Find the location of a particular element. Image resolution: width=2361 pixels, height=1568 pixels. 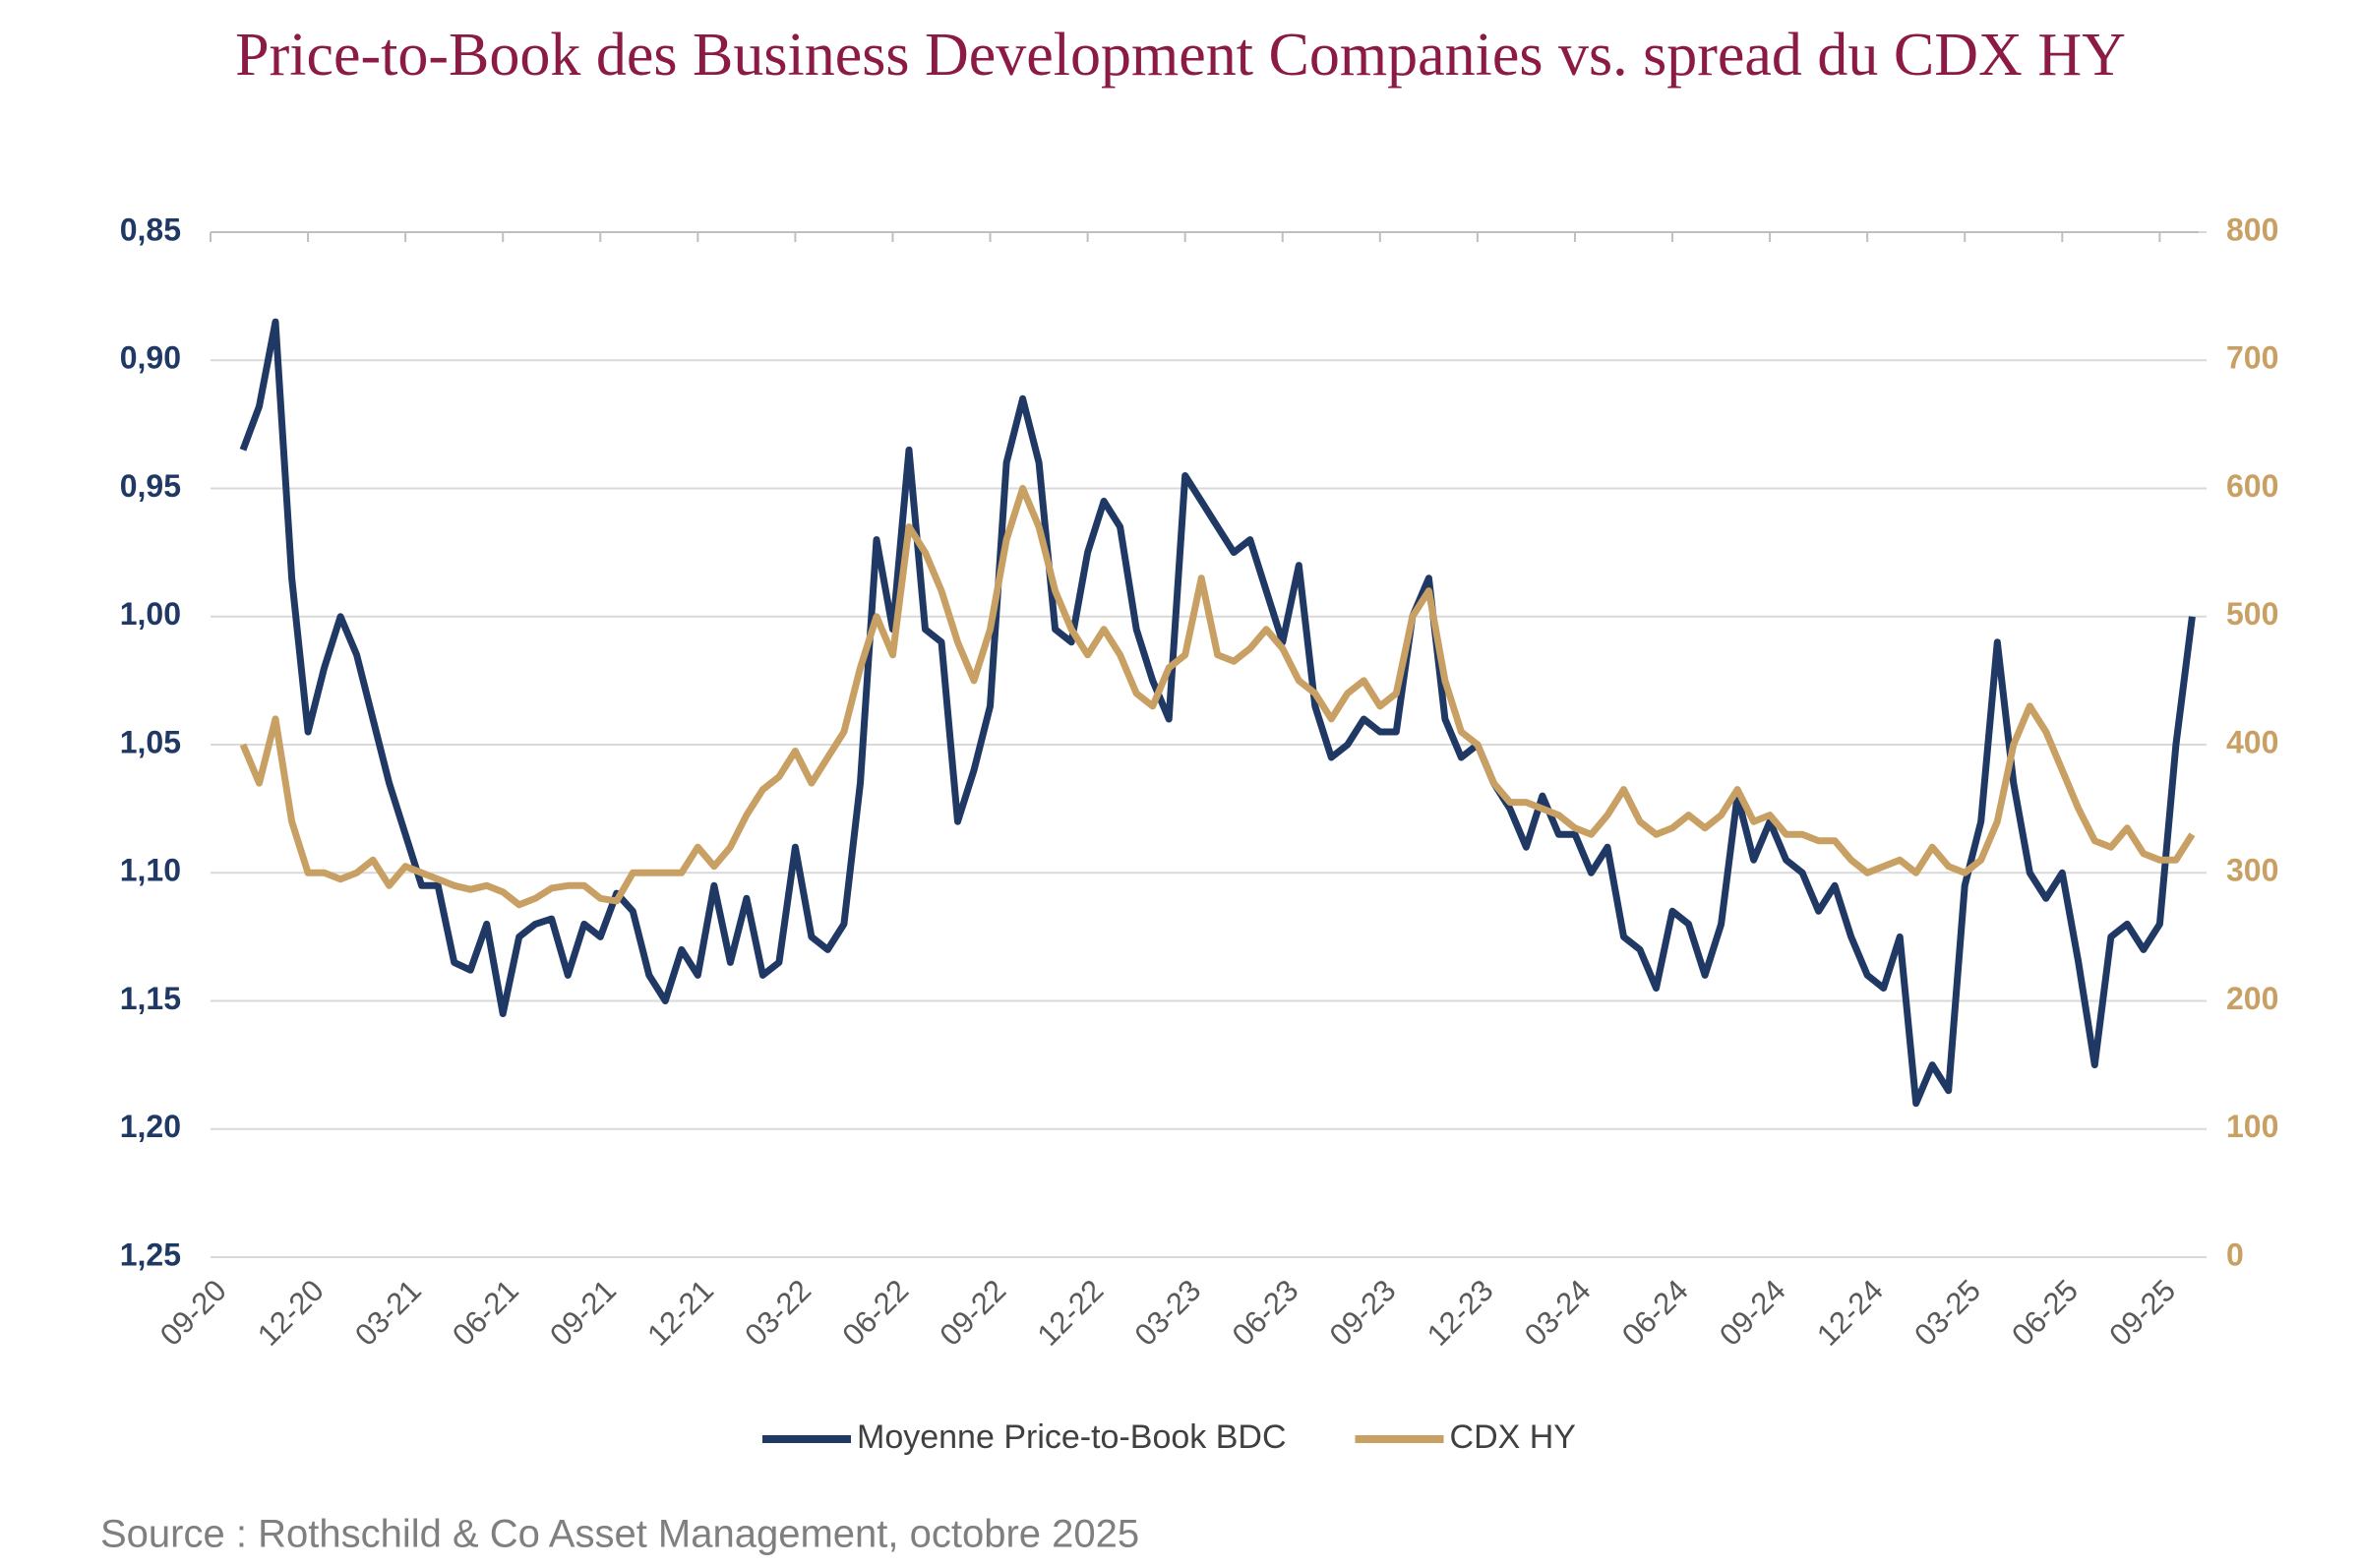

y2-tick-label: 800 is located at coordinates (2252, 229).